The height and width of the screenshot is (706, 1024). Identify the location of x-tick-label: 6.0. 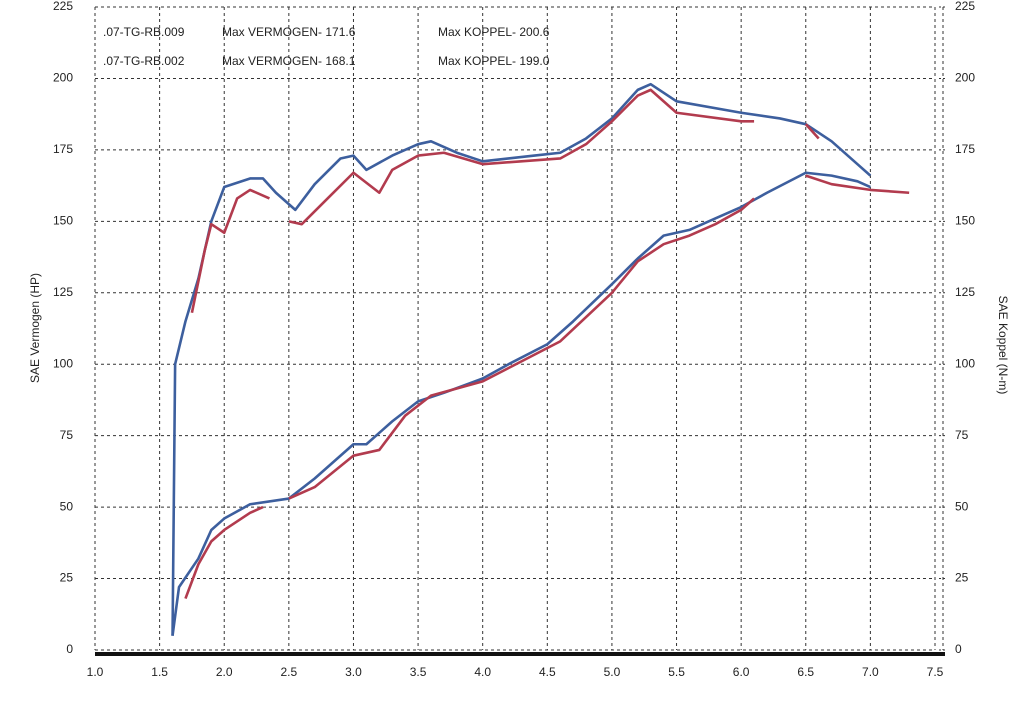
(741, 672).